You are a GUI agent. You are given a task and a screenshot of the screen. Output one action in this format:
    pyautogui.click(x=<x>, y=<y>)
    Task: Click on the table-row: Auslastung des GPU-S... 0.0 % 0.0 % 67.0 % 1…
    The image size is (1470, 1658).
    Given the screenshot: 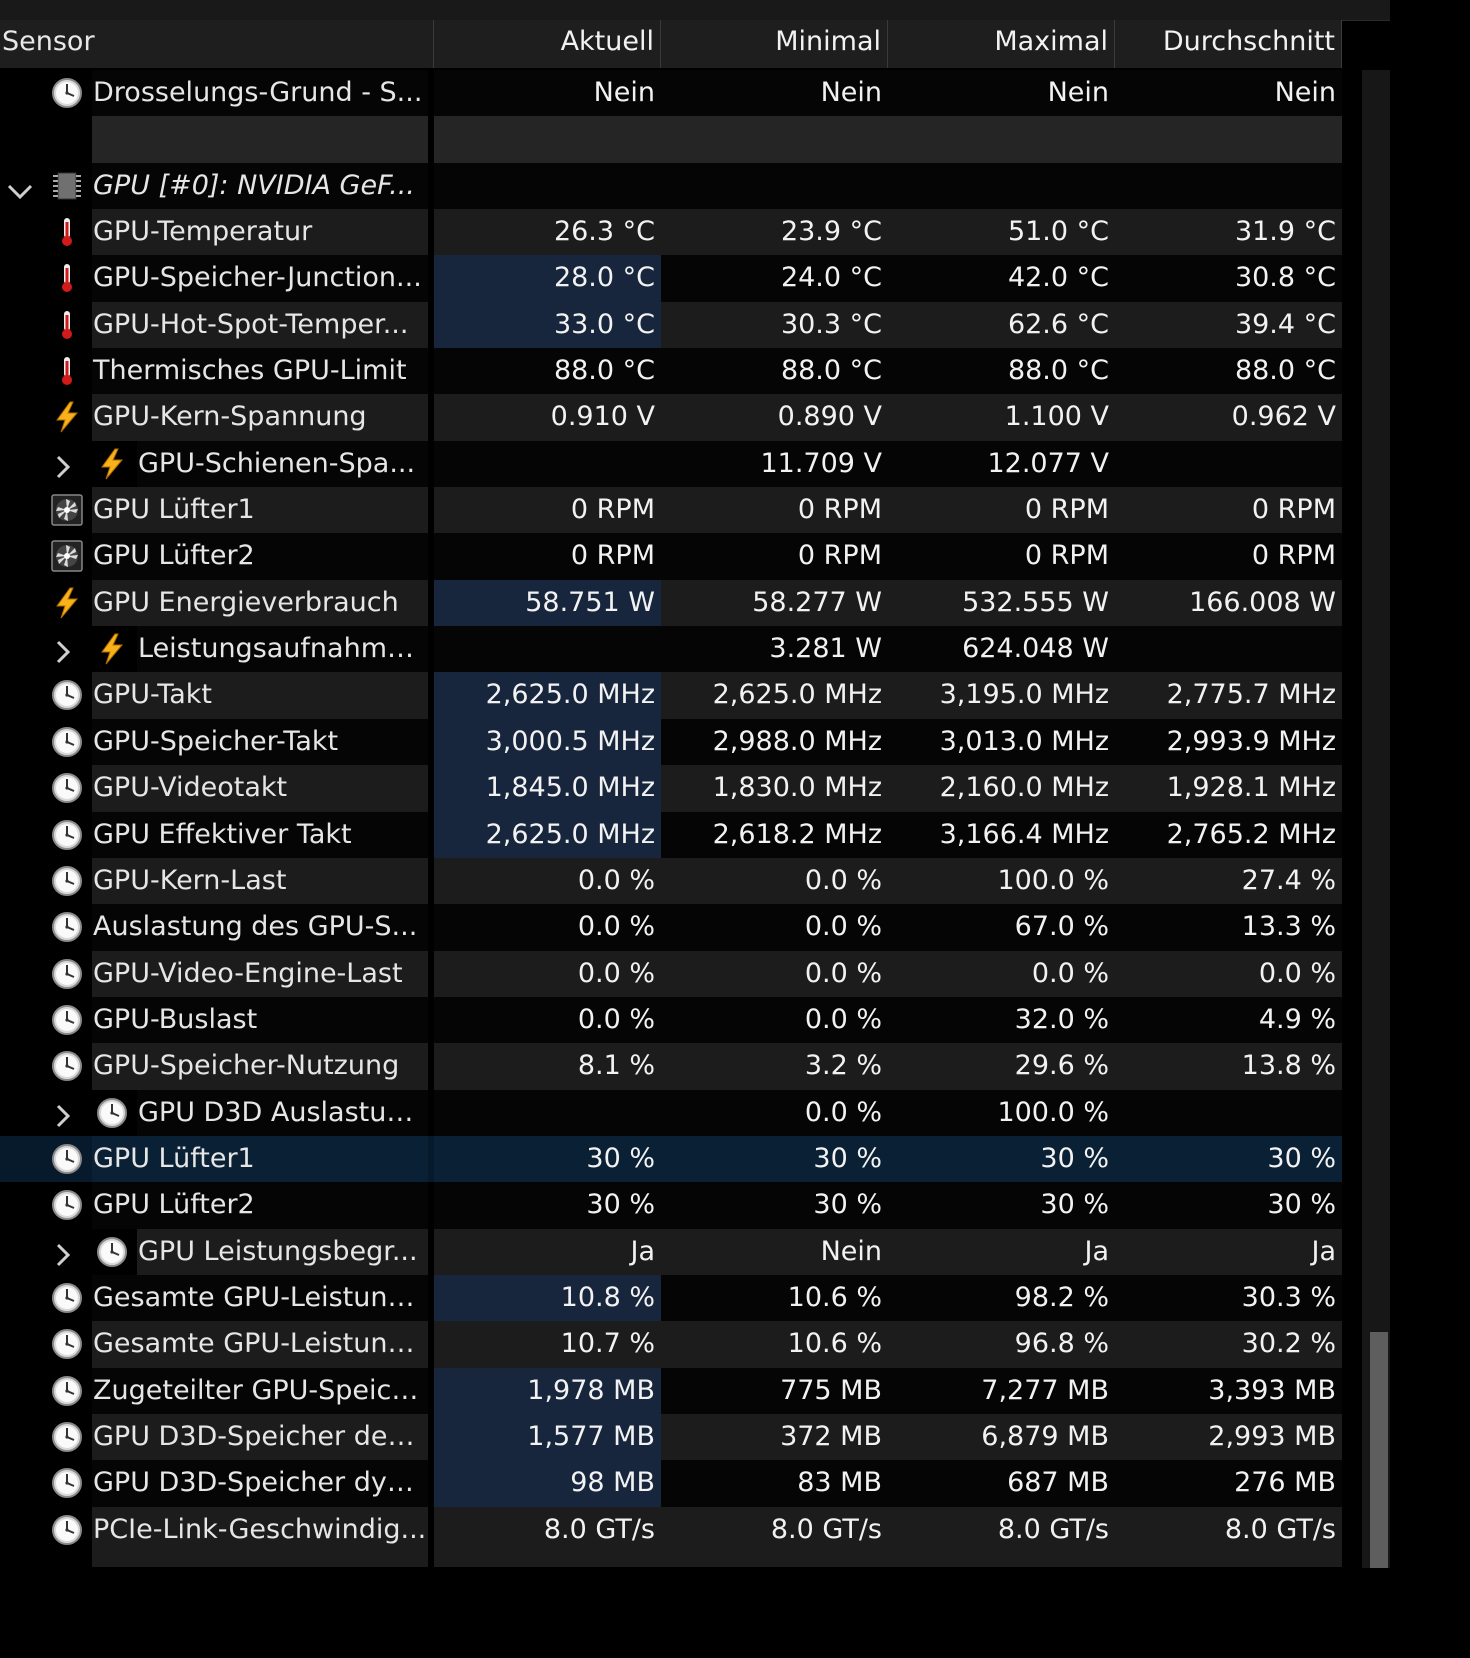 What is the action you would take?
    pyautogui.click(x=671, y=927)
    